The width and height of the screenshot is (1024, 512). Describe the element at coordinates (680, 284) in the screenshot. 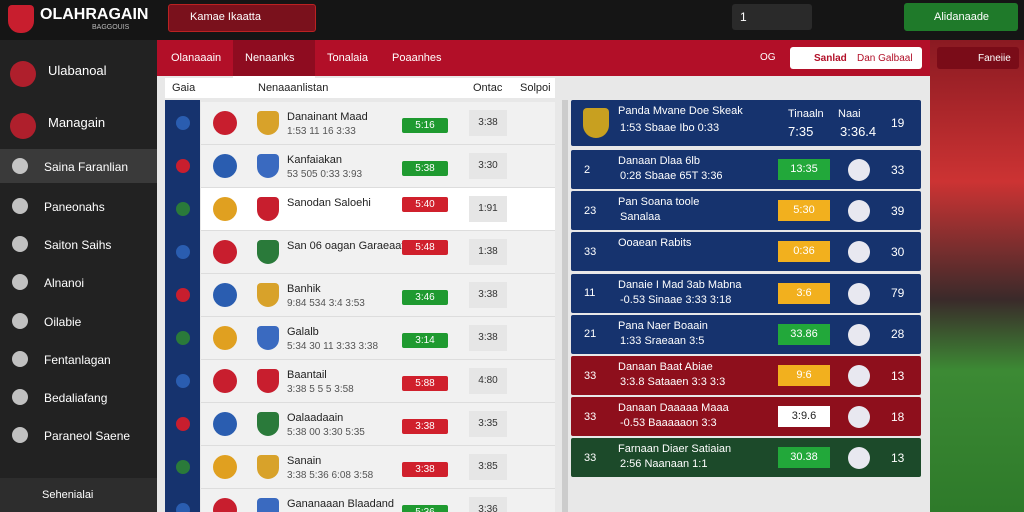

I see `card-title: Danaie I Mad 3ab Mabna` at that location.